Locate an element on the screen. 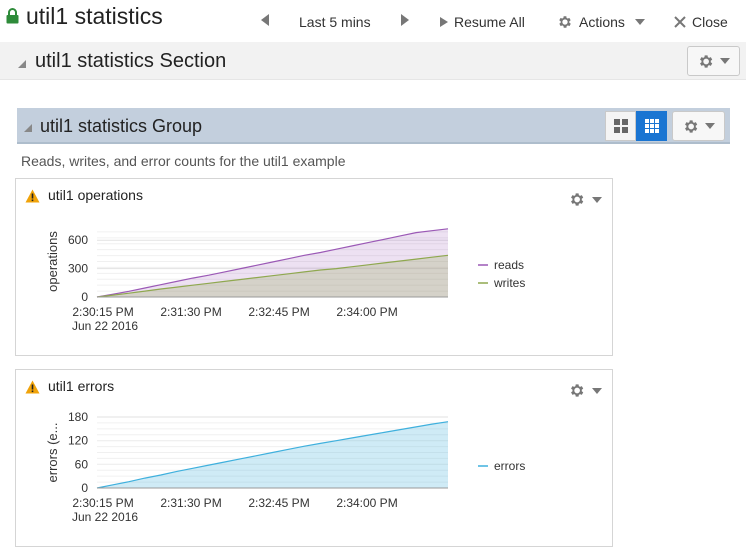 The image size is (746, 555). close-button: Close is located at coordinates (701, 22).